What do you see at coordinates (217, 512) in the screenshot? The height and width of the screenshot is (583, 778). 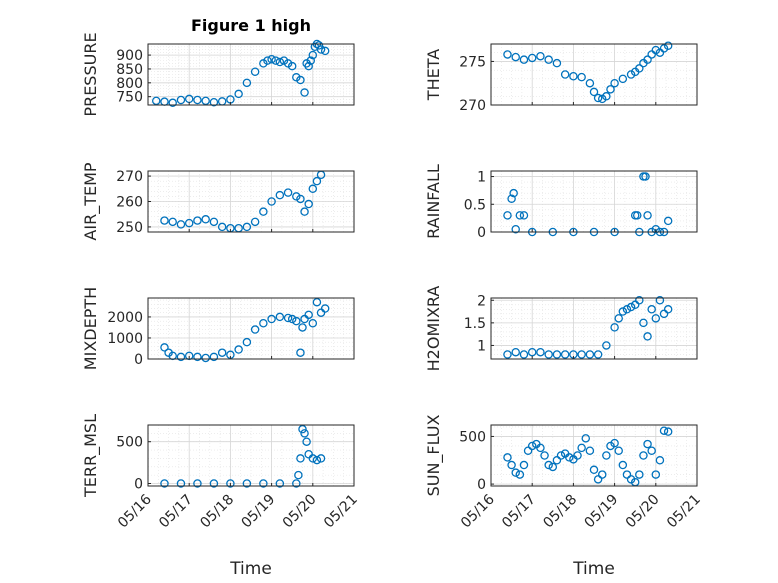 I see `x-tick-label: 05/18` at bounding box center [217, 512].